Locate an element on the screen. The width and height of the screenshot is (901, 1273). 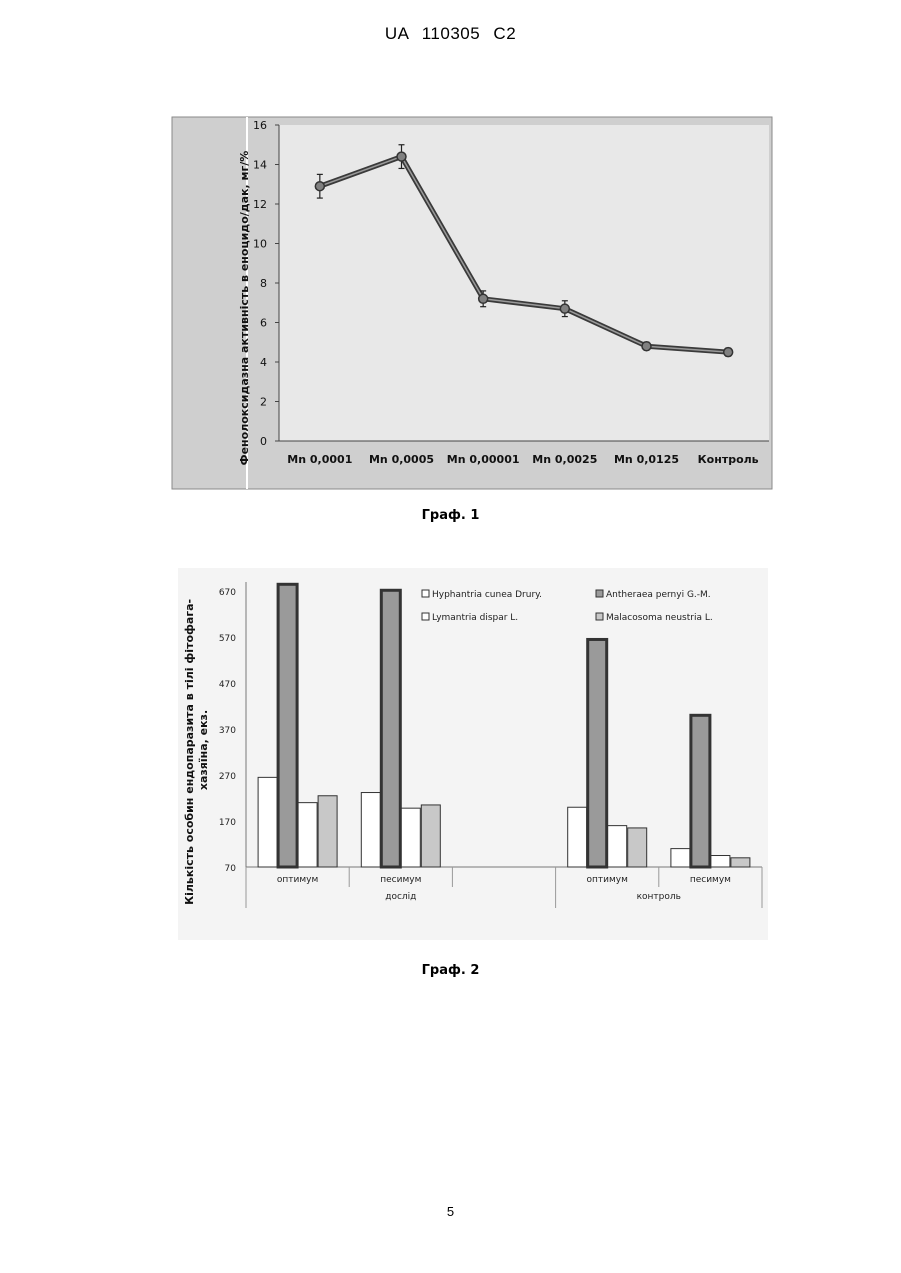
chart2-y-axis-label-line2: хазяїна, екз. is located at coordinates (203, 750).